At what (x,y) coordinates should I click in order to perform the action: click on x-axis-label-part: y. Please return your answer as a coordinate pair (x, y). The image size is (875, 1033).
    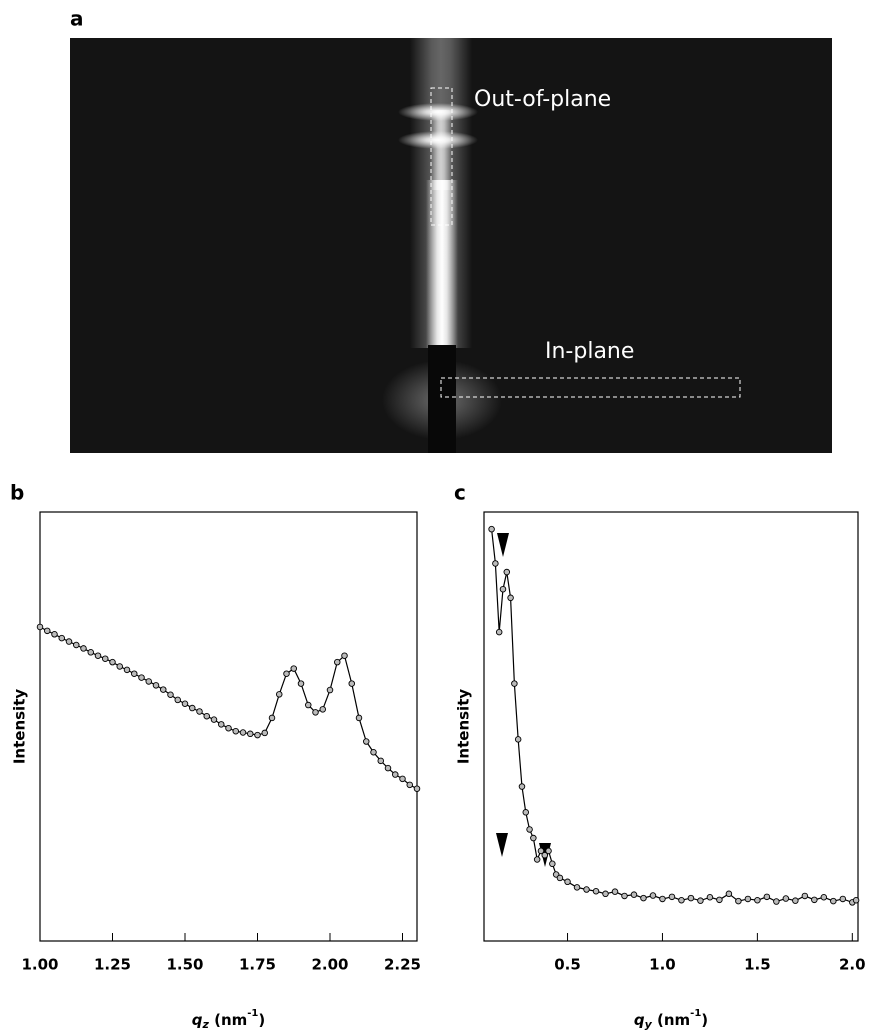
    Looking at the image, I should click on (649, 1024).